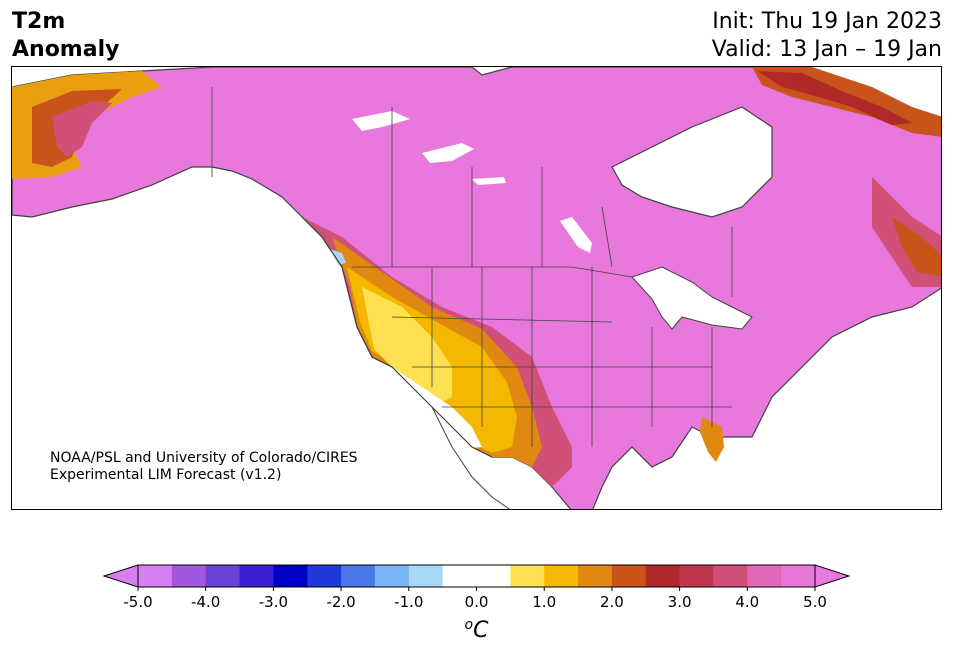 Image resolution: width=953 pixels, height=656 pixels. What do you see at coordinates (680, 602) in the screenshot?
I see `colorbar-tick-label: 3.0` at bounding box center [680, 602].